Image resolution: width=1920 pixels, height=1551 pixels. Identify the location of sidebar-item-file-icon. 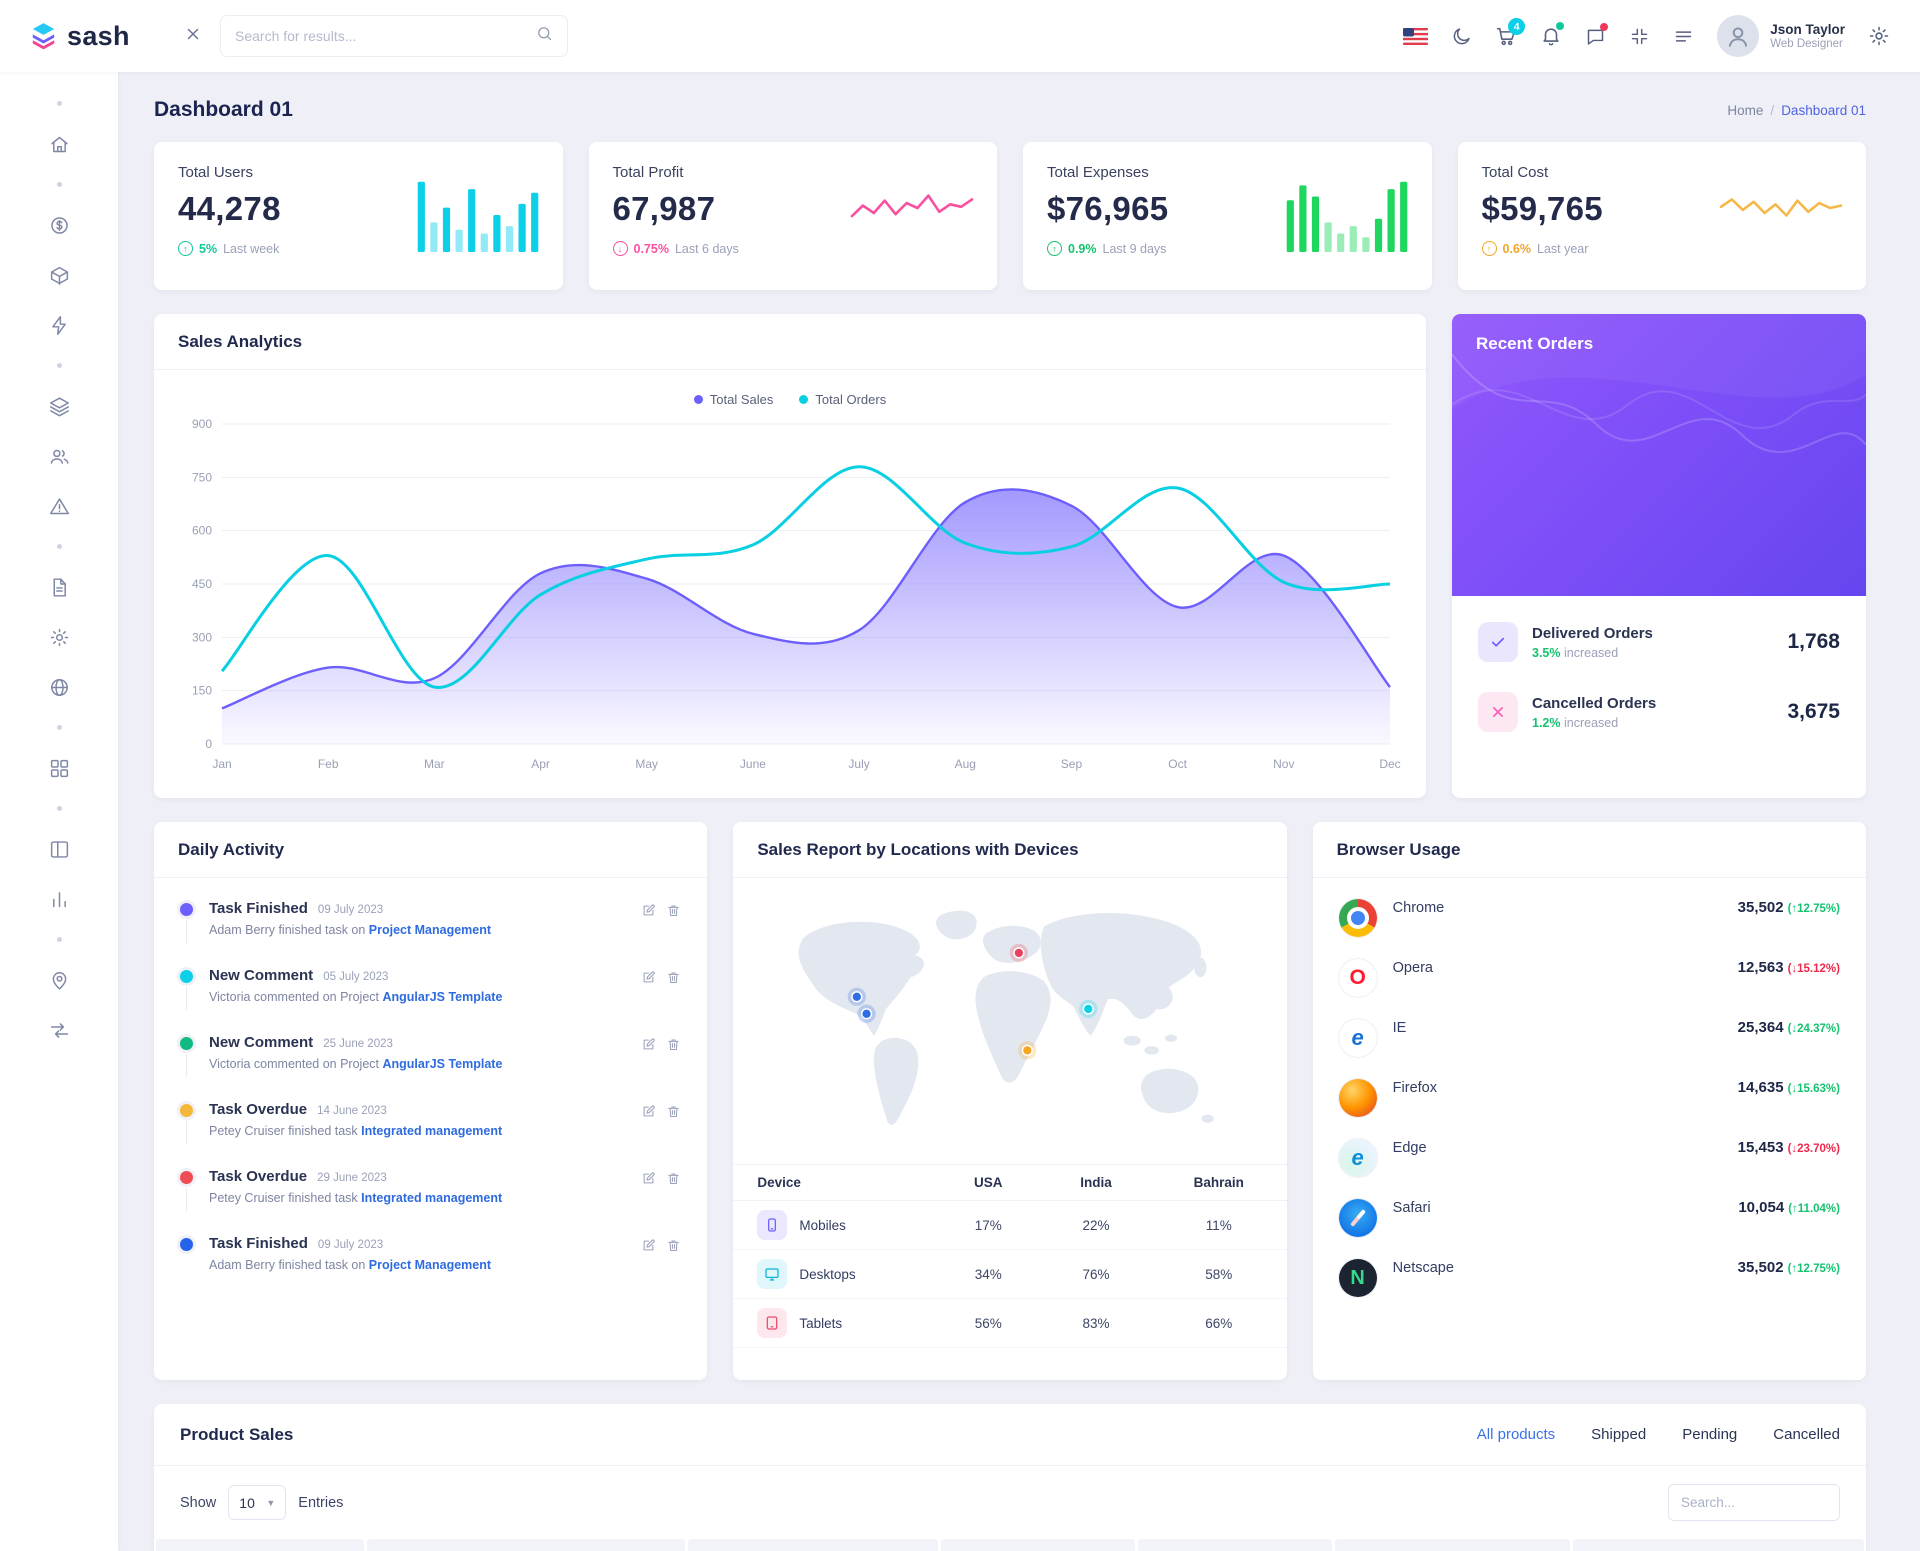
(59, 587).